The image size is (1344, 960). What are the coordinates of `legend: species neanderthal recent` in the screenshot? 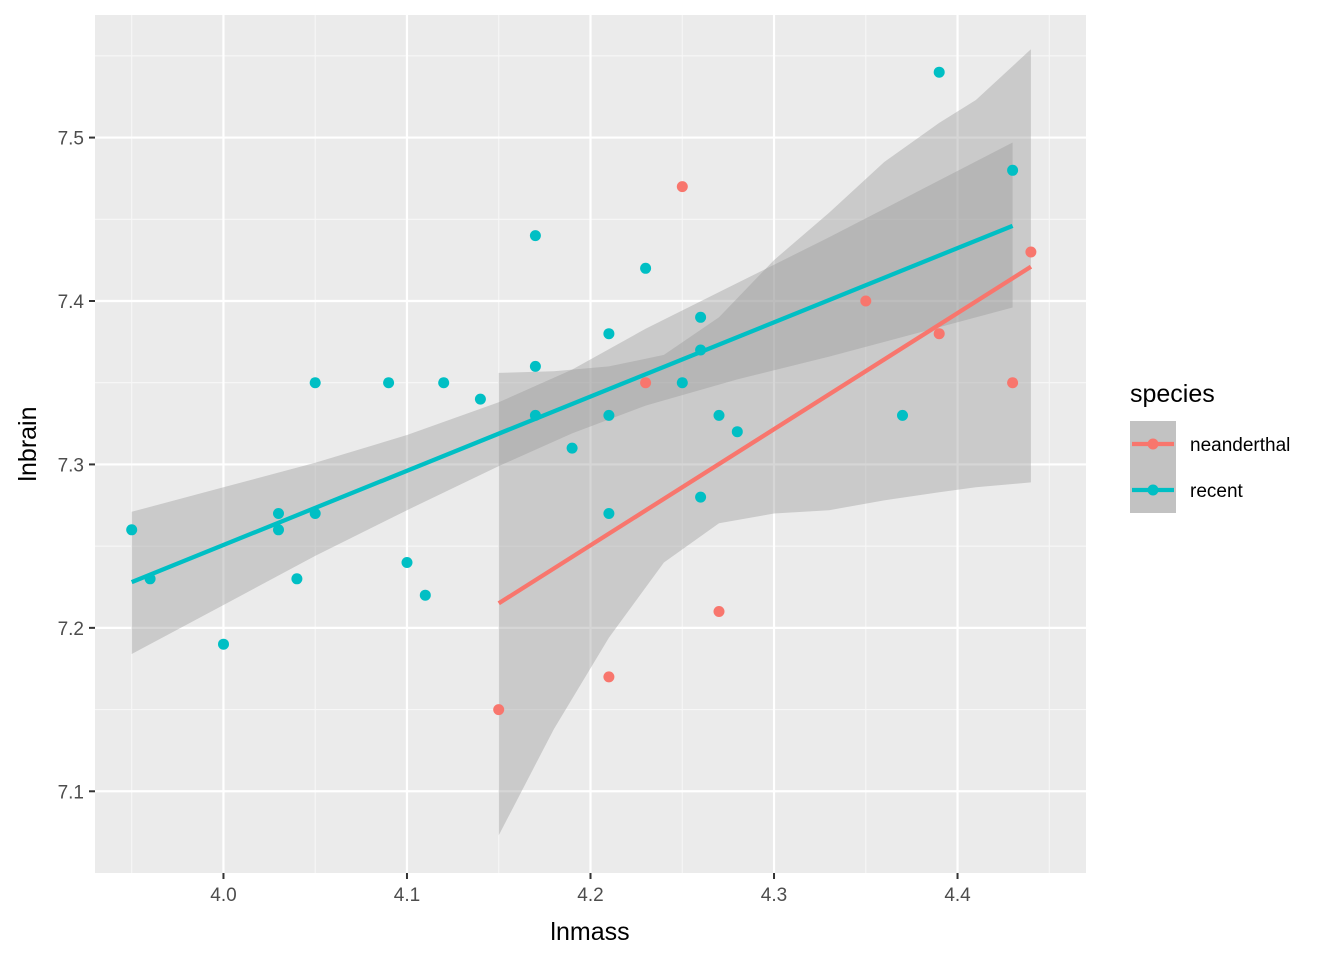 It's located at (1210, 446).